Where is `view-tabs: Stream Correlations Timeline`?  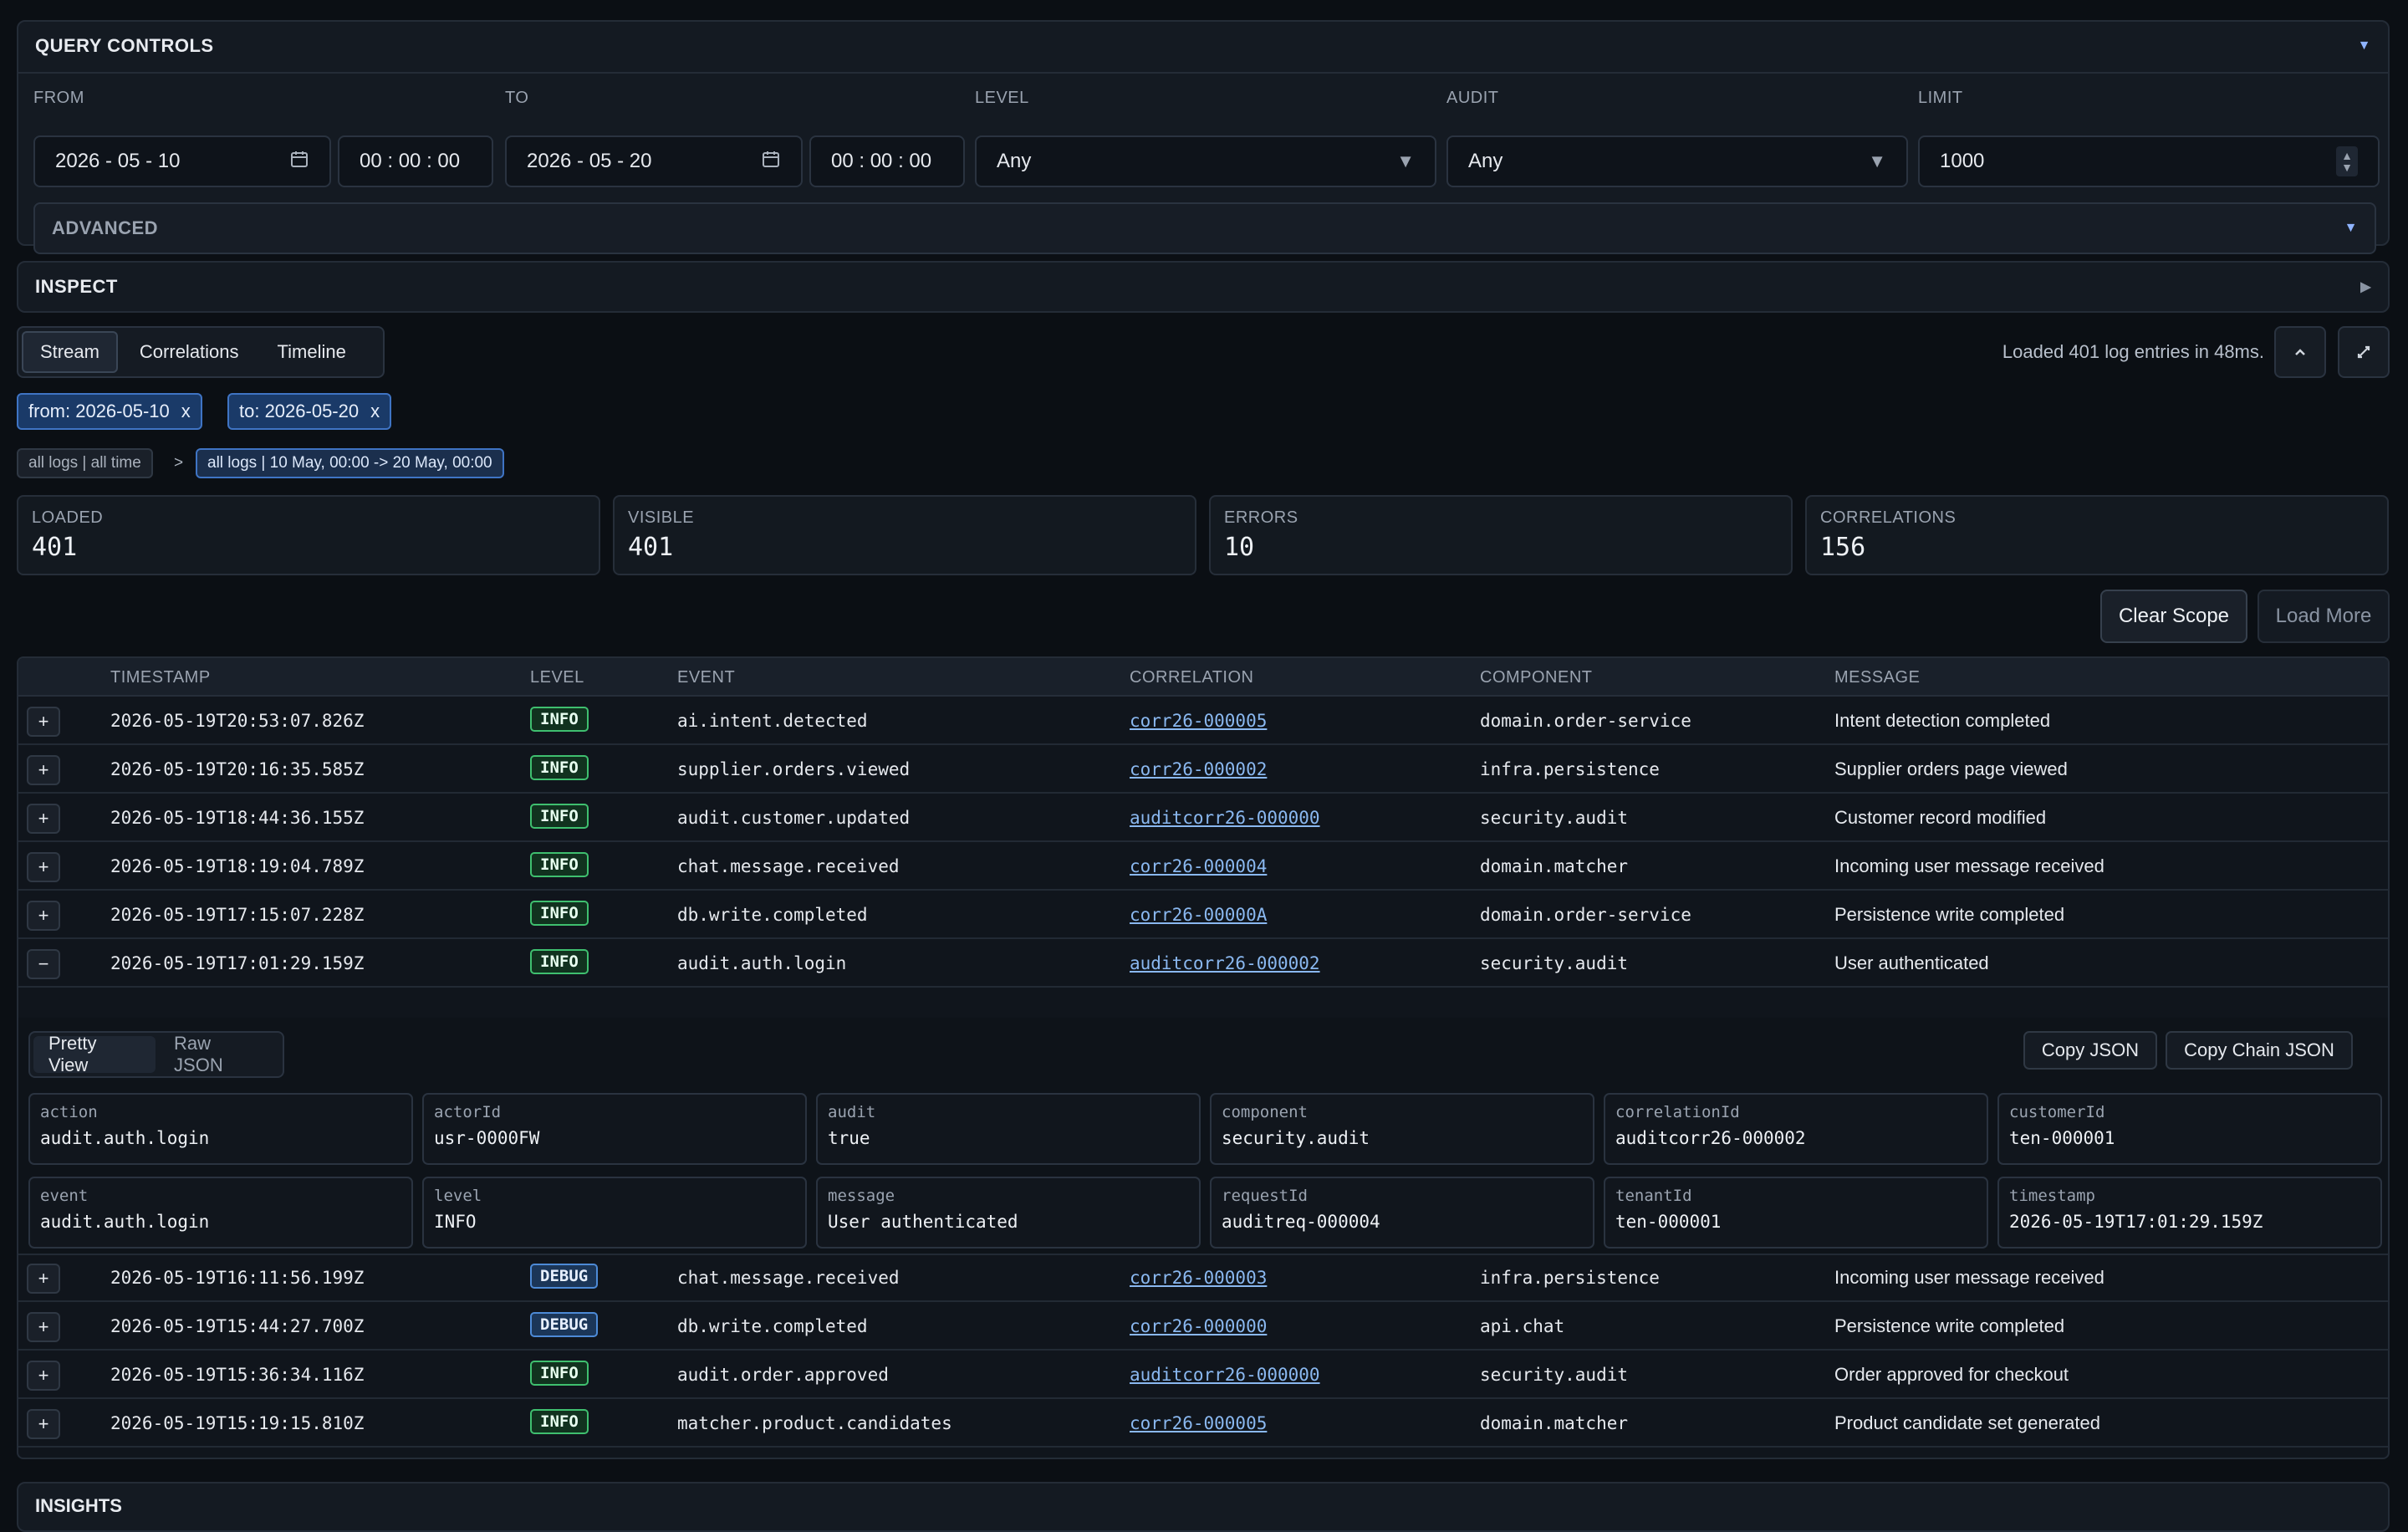 view-tabs: Stream Correlations Timeline is located at coordinates (201, 352).